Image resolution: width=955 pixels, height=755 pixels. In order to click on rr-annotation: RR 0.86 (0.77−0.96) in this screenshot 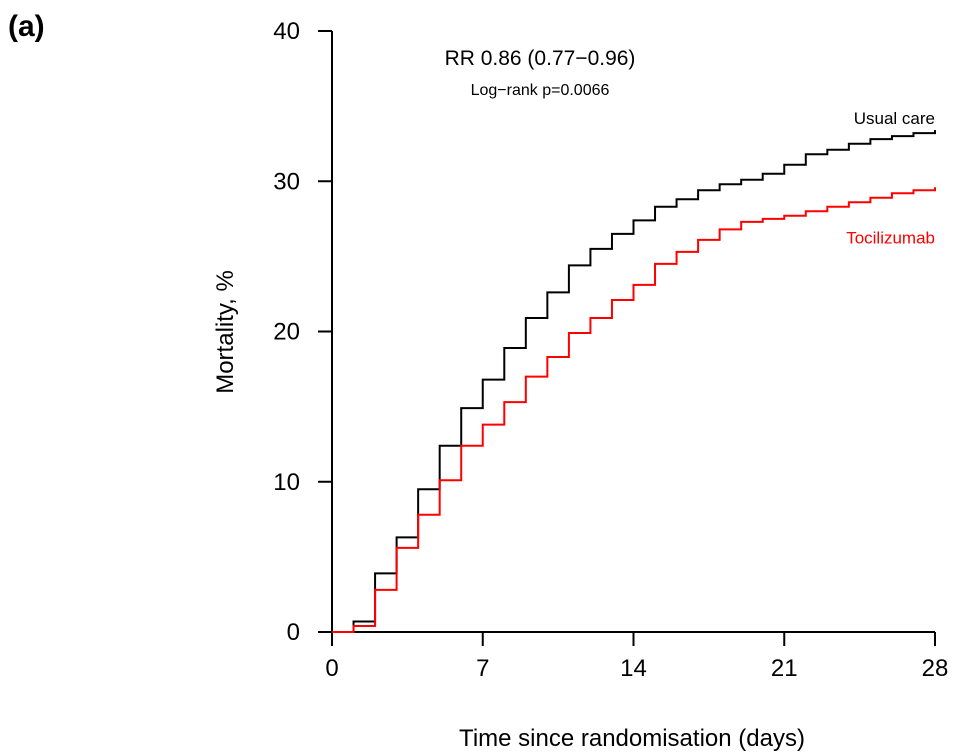, I will do `click(540, 58)`.